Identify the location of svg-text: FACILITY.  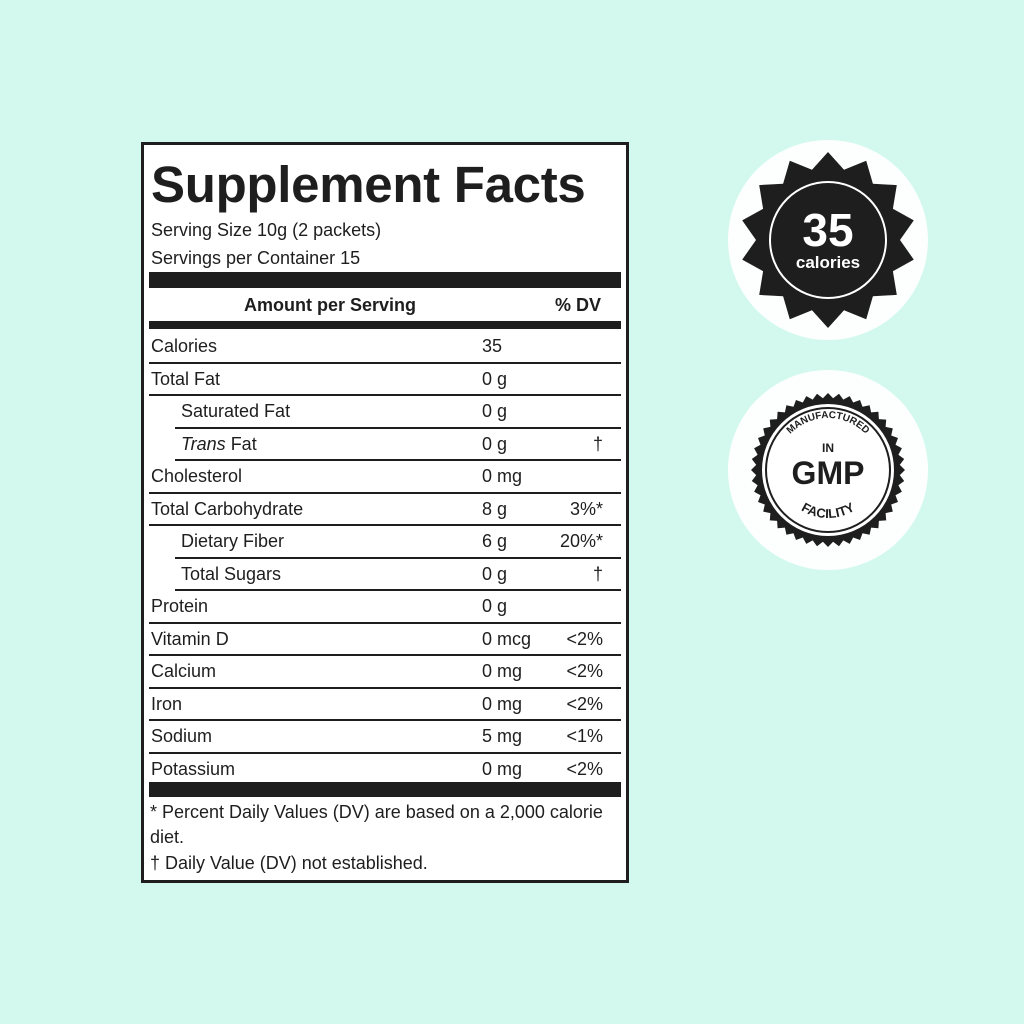
(828, 510).